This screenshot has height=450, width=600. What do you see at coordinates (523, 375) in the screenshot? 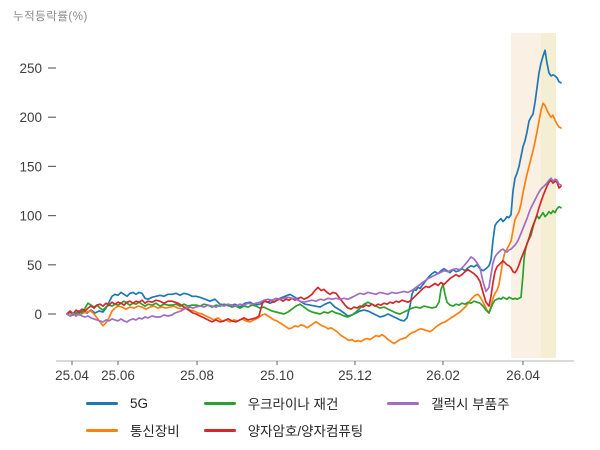
I see `x-tick-label: 26.04` at bounding box center [523, 375].